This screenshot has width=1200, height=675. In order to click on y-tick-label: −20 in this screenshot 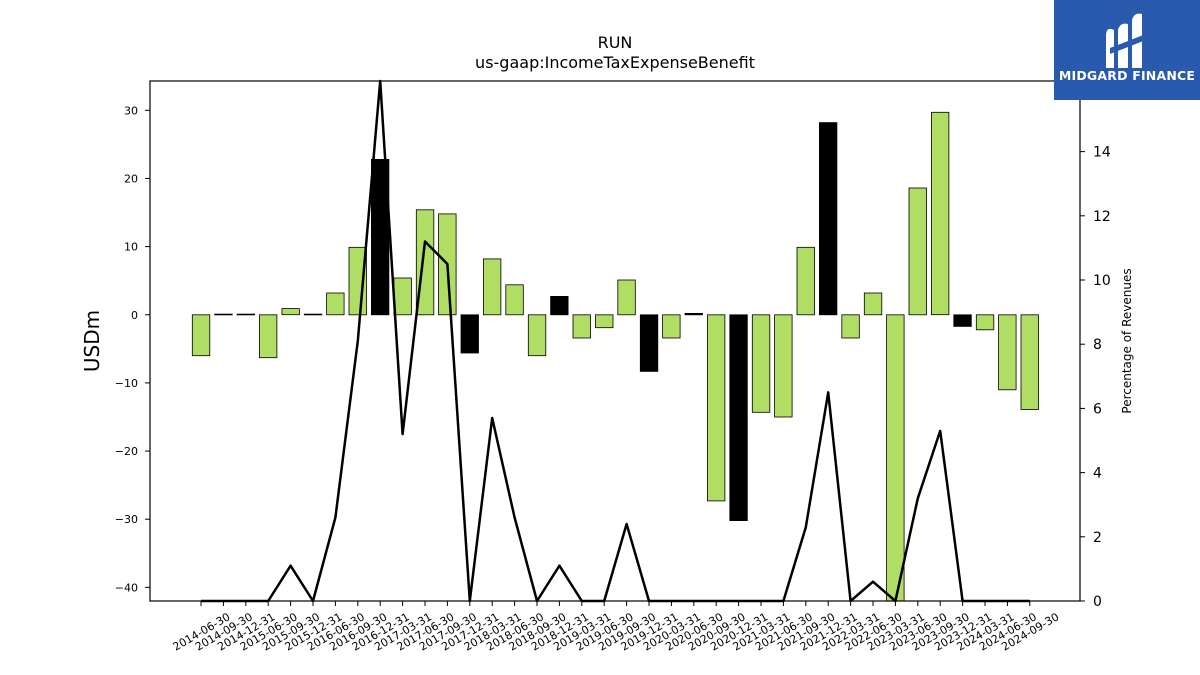, I will do `click(126, 451)`.